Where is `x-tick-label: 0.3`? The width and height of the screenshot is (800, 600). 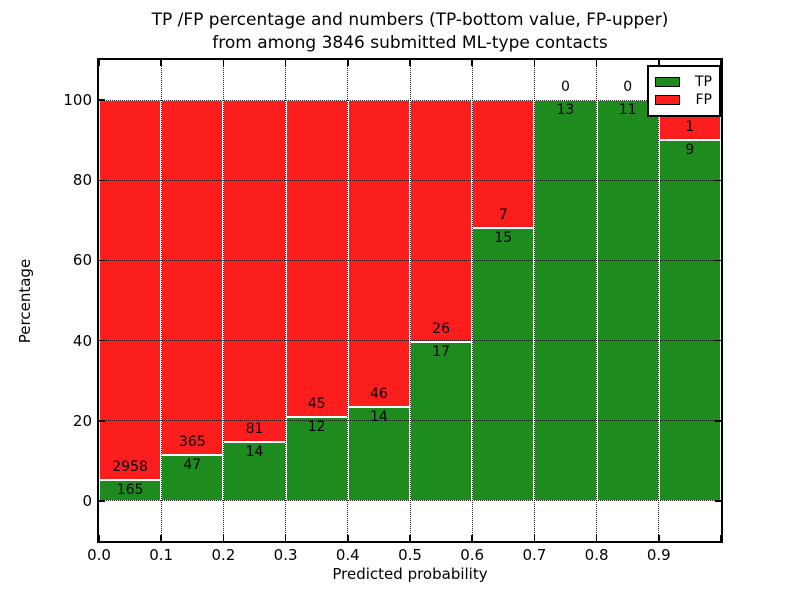 x-tick-label: 0.3 is located at coordinates (285, 555).